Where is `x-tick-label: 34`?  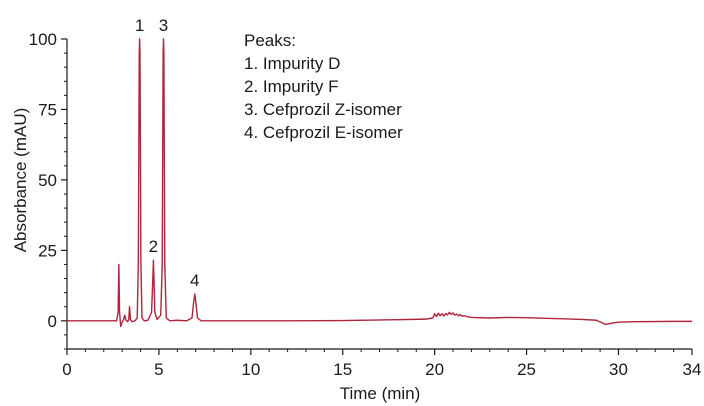
x-tick-label: 34 is located at coordinates (692, 369).